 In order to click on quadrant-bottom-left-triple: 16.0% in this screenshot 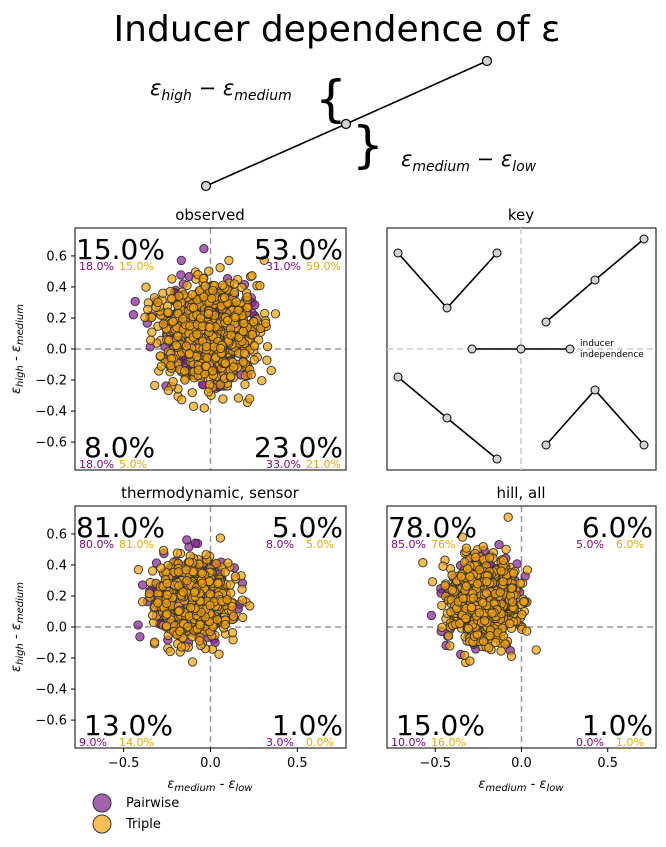, I will do `click(448, 742)`.